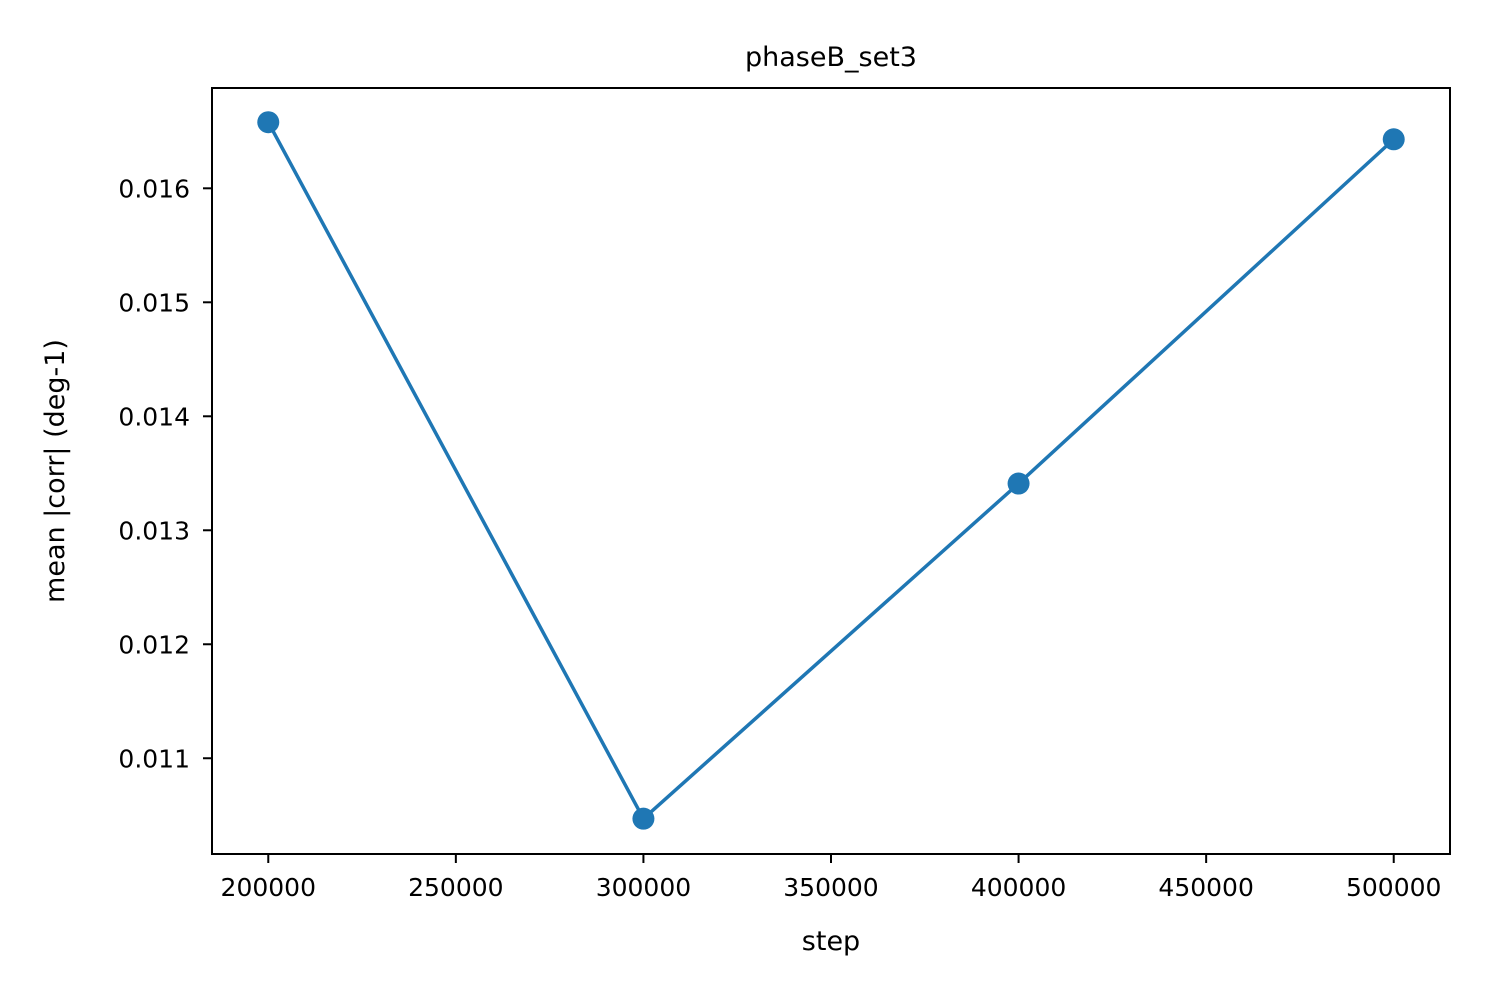  What do you see at coordinates (831, 941) in the screenshot?
I see `x-axis-label: step` at bounding box center [831, 941].